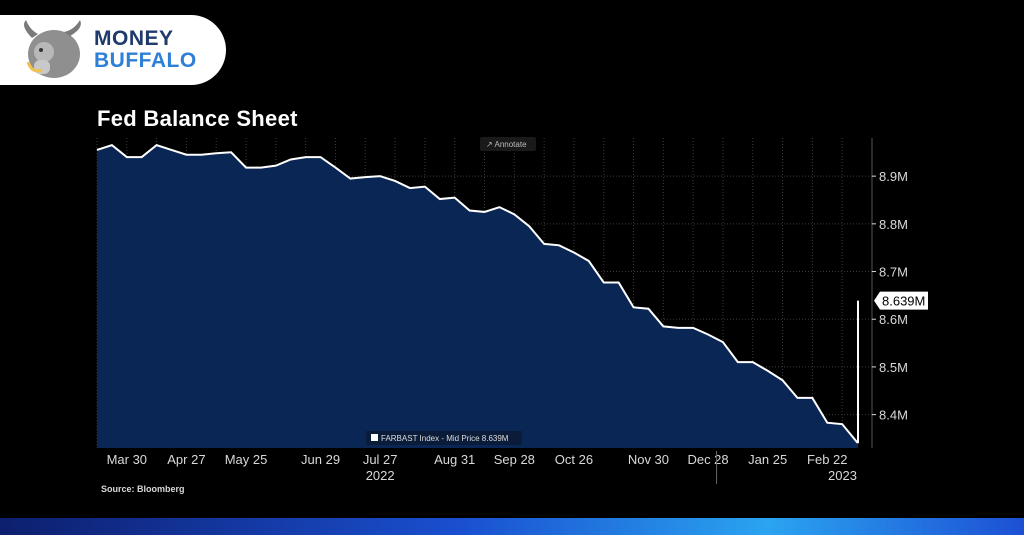 This screenshot has width=1024, height=535. I want to click on x-tick-label: Jul 27, so click(380, 459).